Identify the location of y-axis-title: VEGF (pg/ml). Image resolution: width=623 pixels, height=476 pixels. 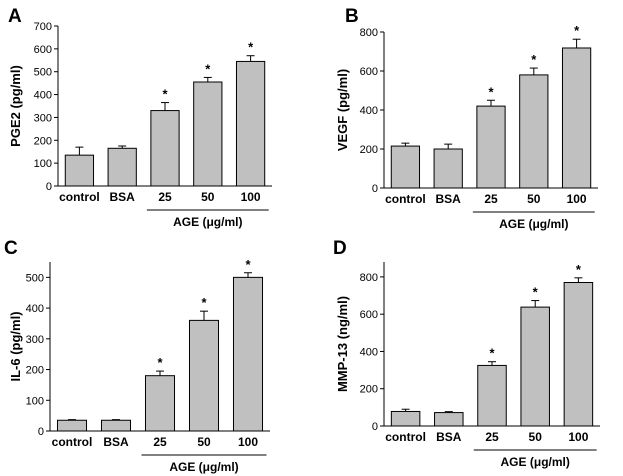
(342, 110).